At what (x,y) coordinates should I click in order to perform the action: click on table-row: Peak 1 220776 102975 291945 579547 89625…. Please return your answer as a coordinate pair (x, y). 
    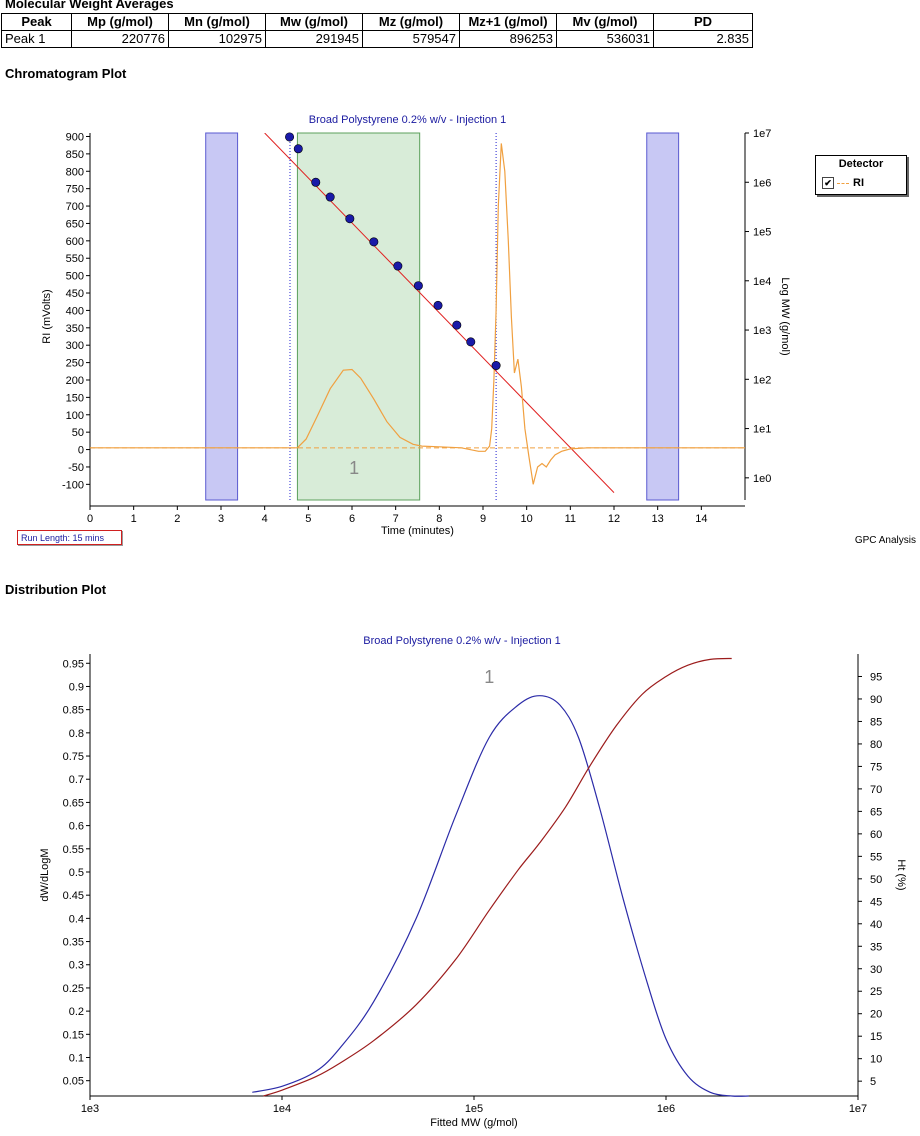
    Looking at the image, I should click on (377, 39).